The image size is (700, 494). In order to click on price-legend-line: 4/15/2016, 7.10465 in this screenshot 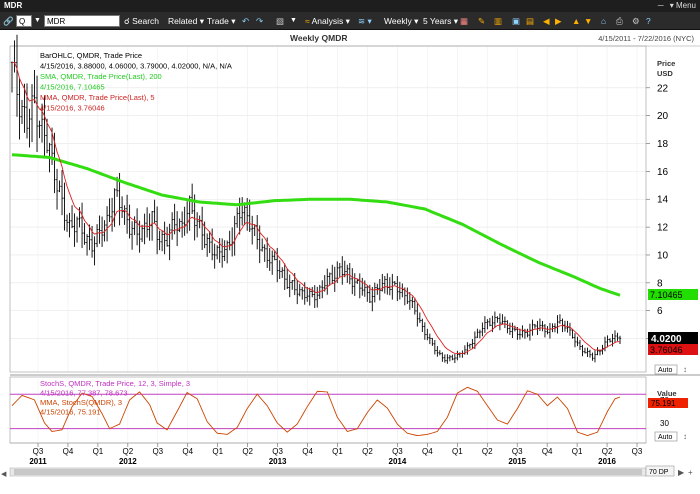, I will do `click(72, 87)`.